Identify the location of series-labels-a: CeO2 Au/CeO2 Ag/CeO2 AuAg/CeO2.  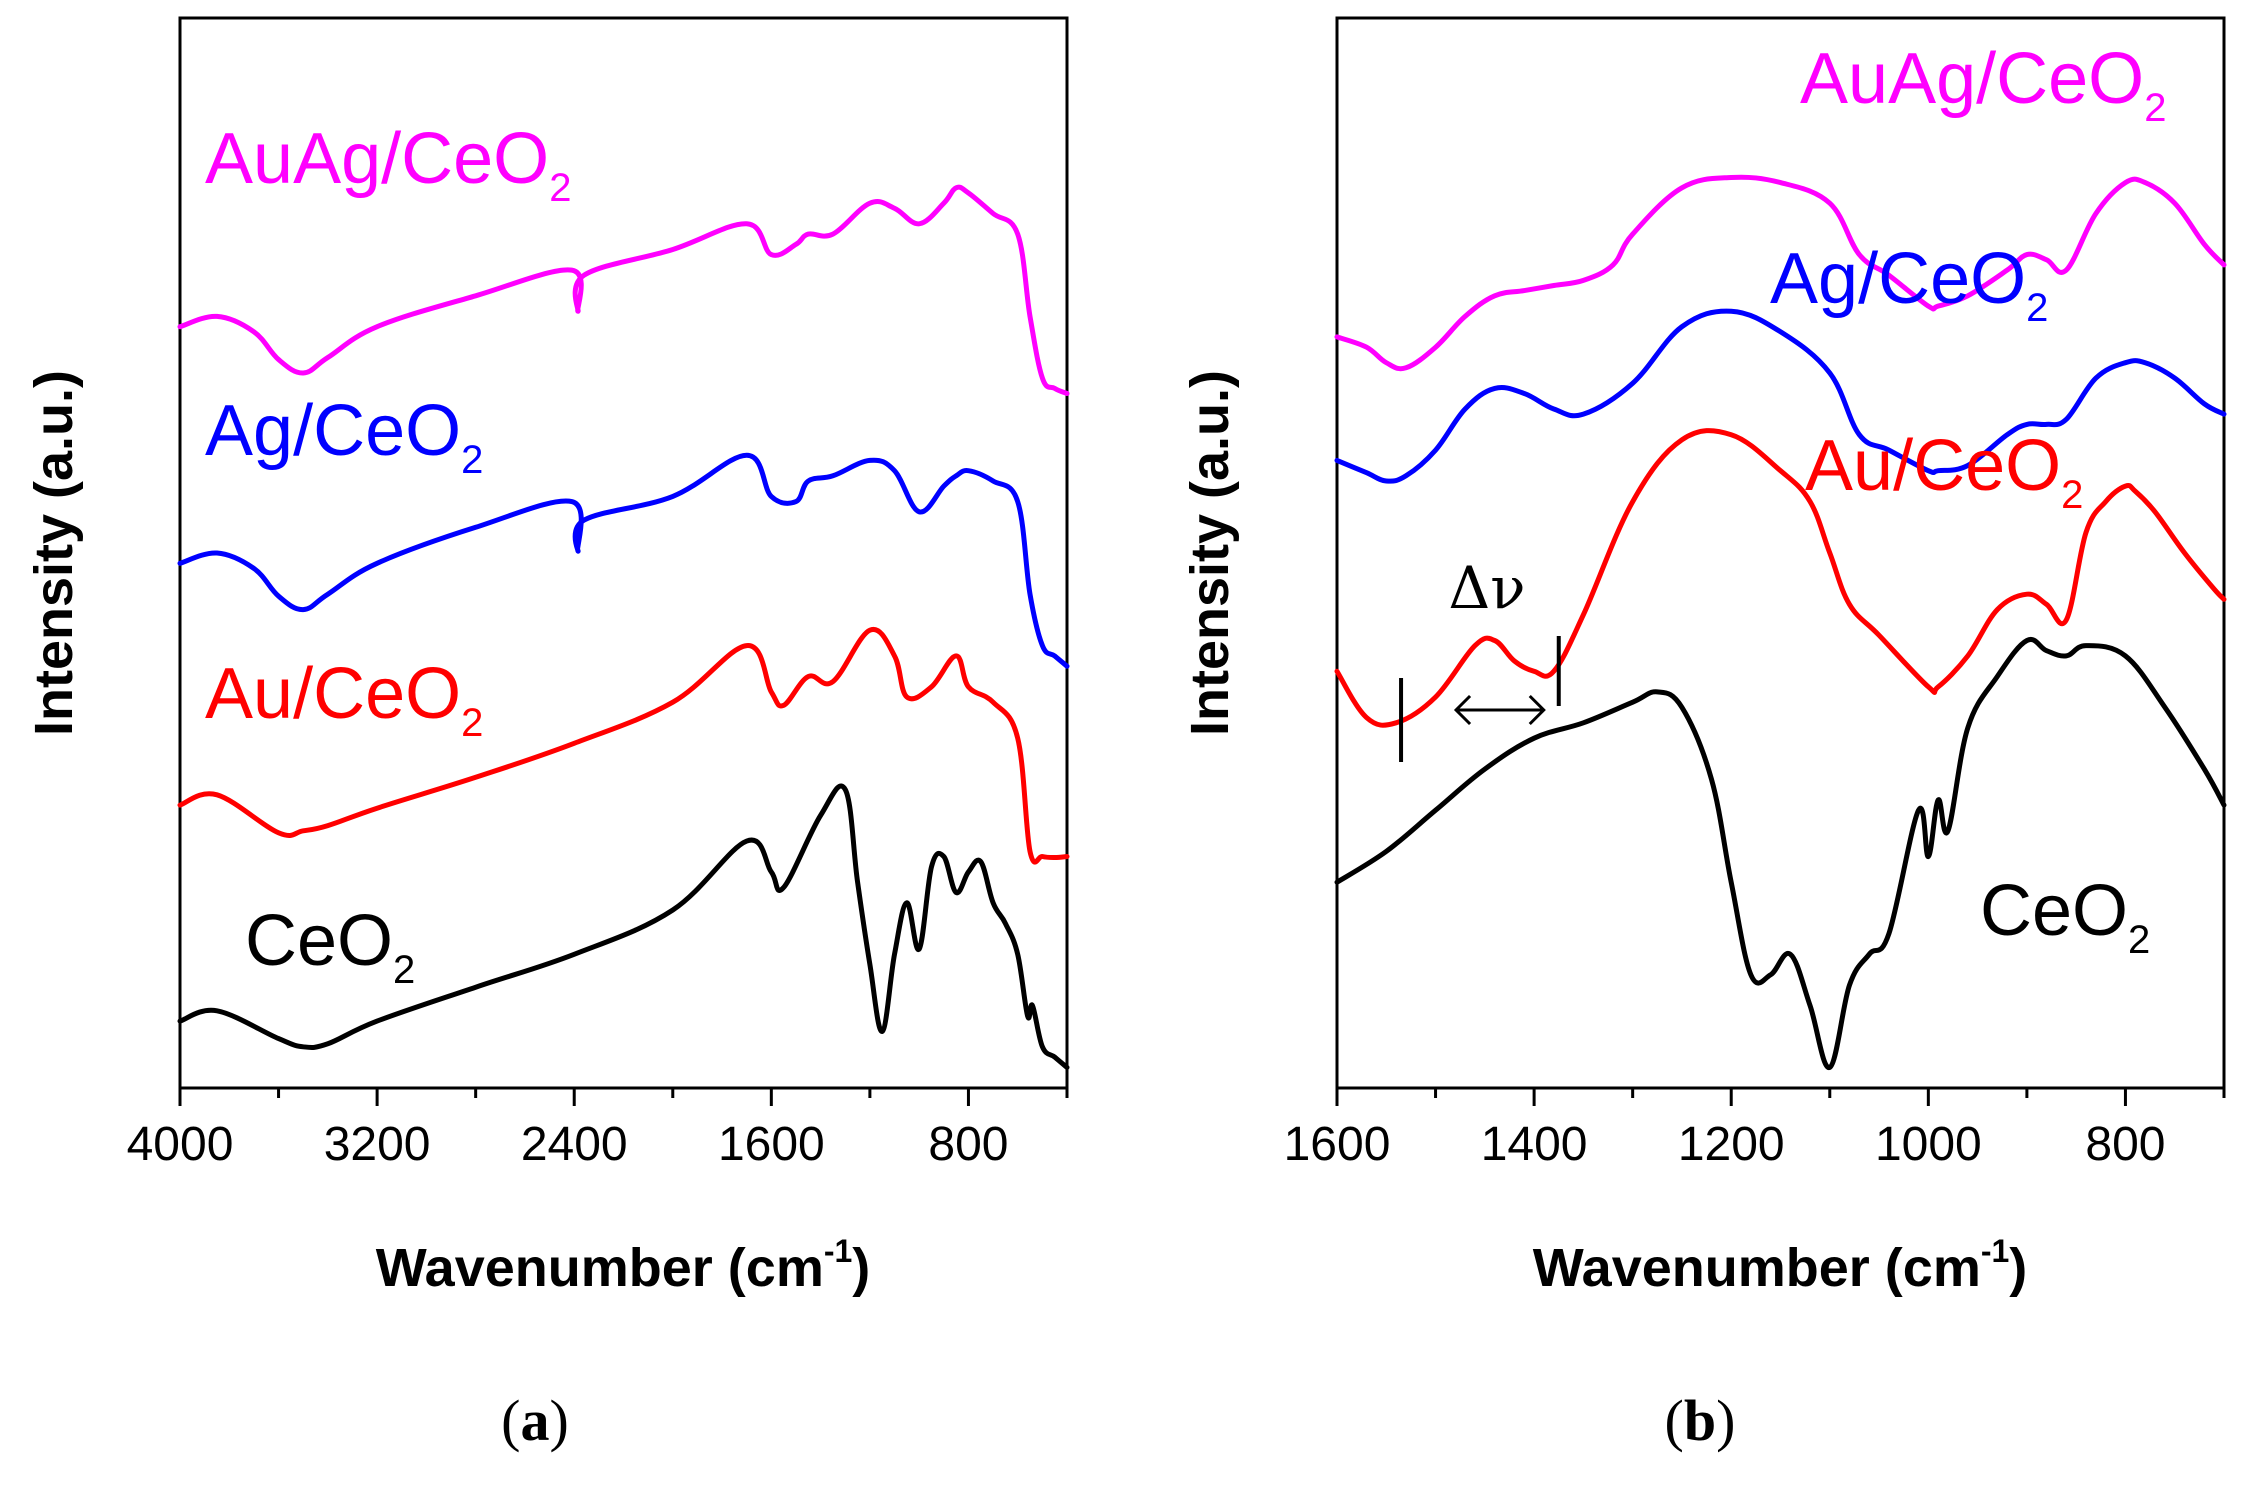
(388, 555).